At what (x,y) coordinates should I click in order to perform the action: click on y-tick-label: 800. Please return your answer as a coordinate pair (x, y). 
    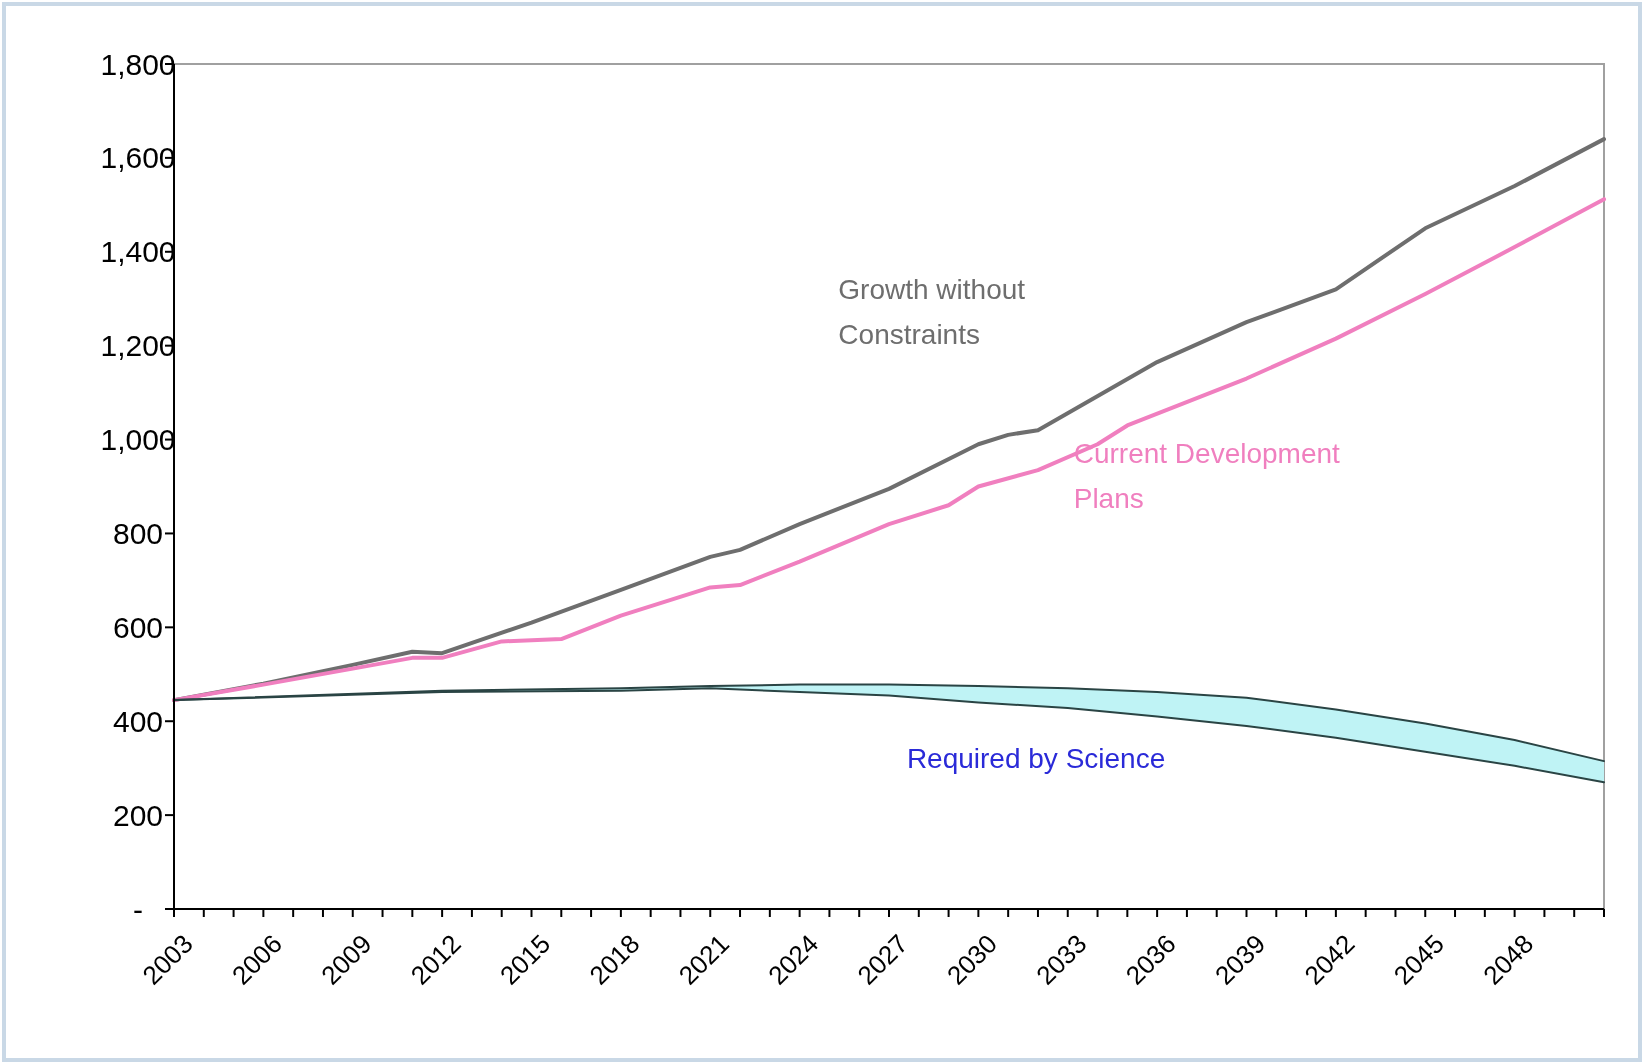
    Looking at the image, I should click on (138, 533).